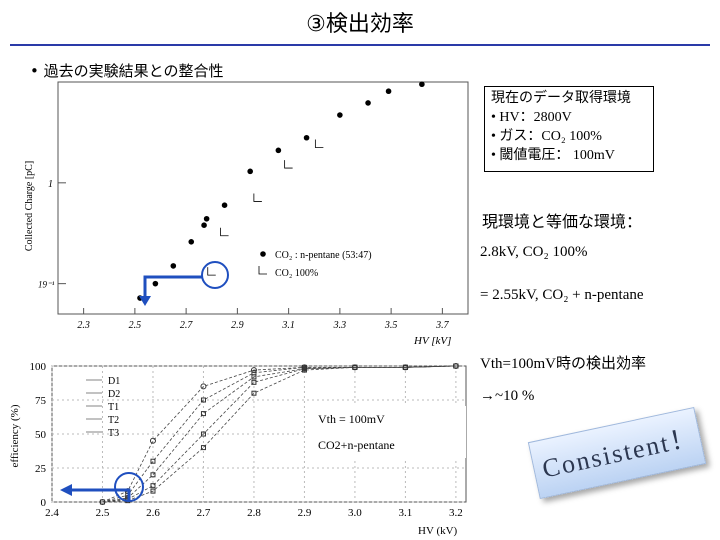 Image resolution: width=720 pixels, height=540 pixels. I want to click on chart1-legend-marker-pentane, so click(263, 254).